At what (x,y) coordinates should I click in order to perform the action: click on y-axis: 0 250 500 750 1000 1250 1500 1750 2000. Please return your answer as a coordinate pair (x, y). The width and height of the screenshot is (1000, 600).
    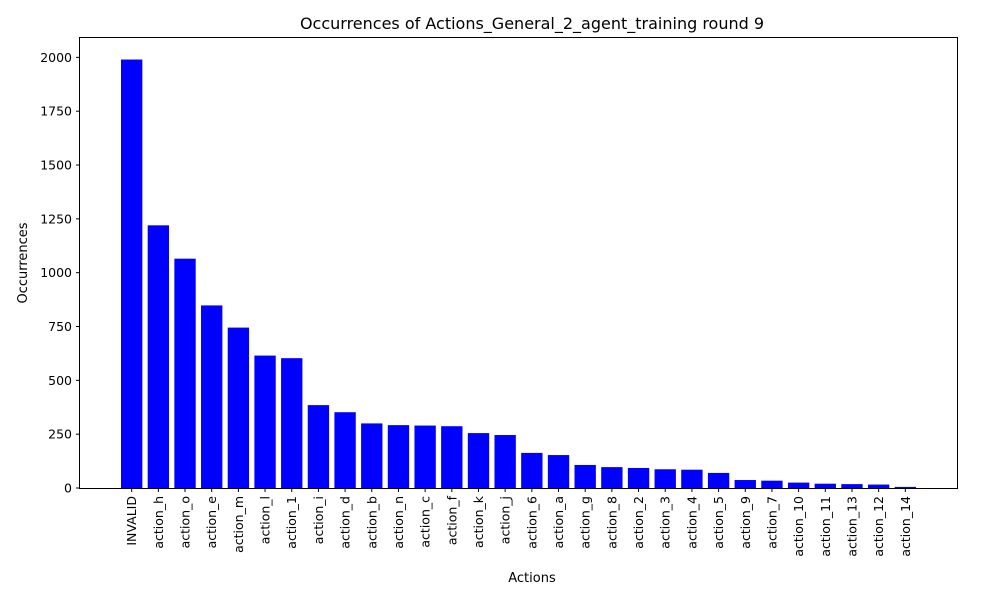
    Looking at the image, I should click on (60, 273).